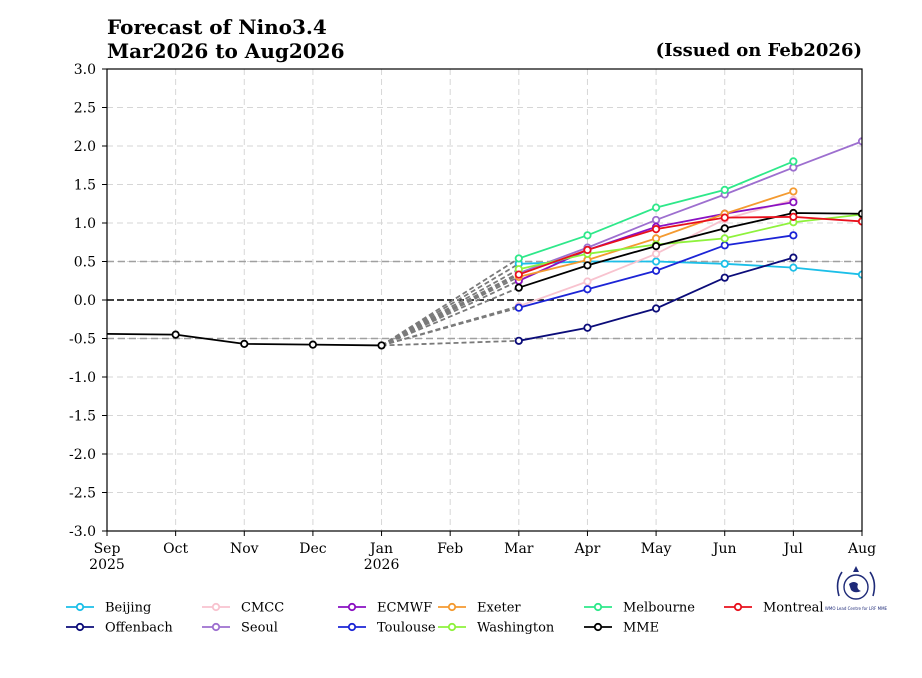  What do you see at coordinates (82, 378) in the screenshot?
I see `y-tick-label: -1.0` at bounding box center [82, 378].